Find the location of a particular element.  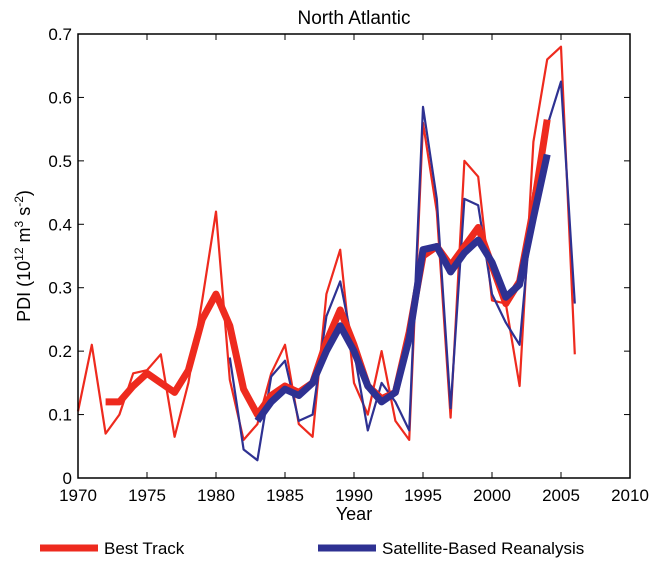

y-axis-title-sup: 3 is located at coordinates (19, 223).